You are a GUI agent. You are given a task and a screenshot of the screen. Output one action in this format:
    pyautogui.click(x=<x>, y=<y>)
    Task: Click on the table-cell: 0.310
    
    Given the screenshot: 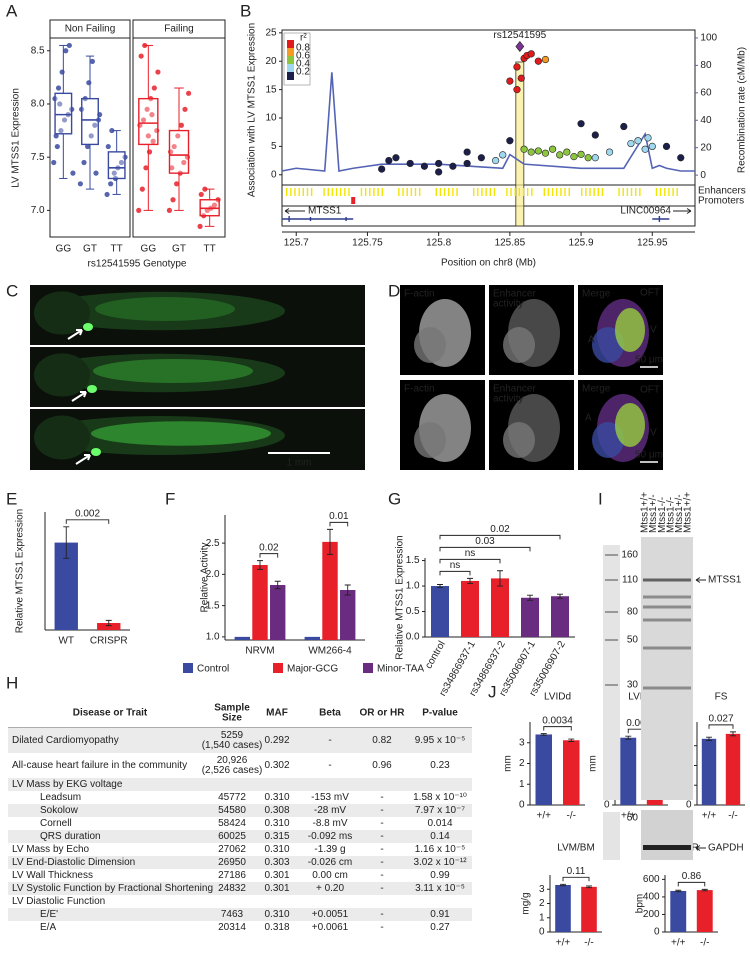 What is the action you would take?
    pyautogui.click(x=276, y=823)
    